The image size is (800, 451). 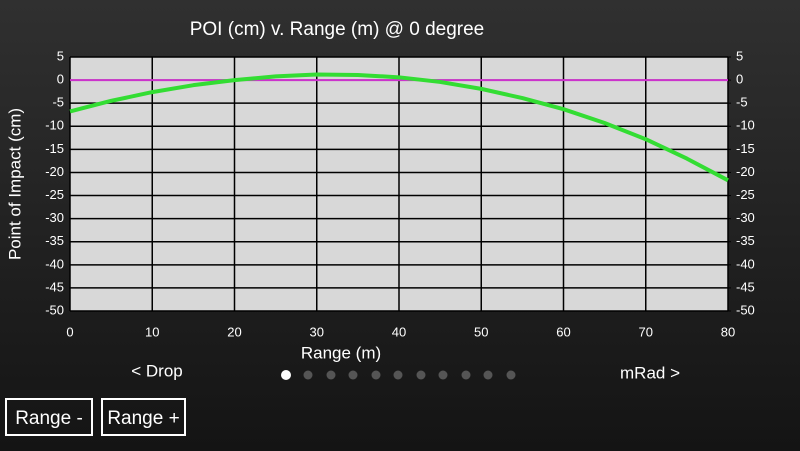 What do you see at coordinates (54, 217) in the screenshot?
I see `y-tick-label: -30` at bounding box center [54, 217].